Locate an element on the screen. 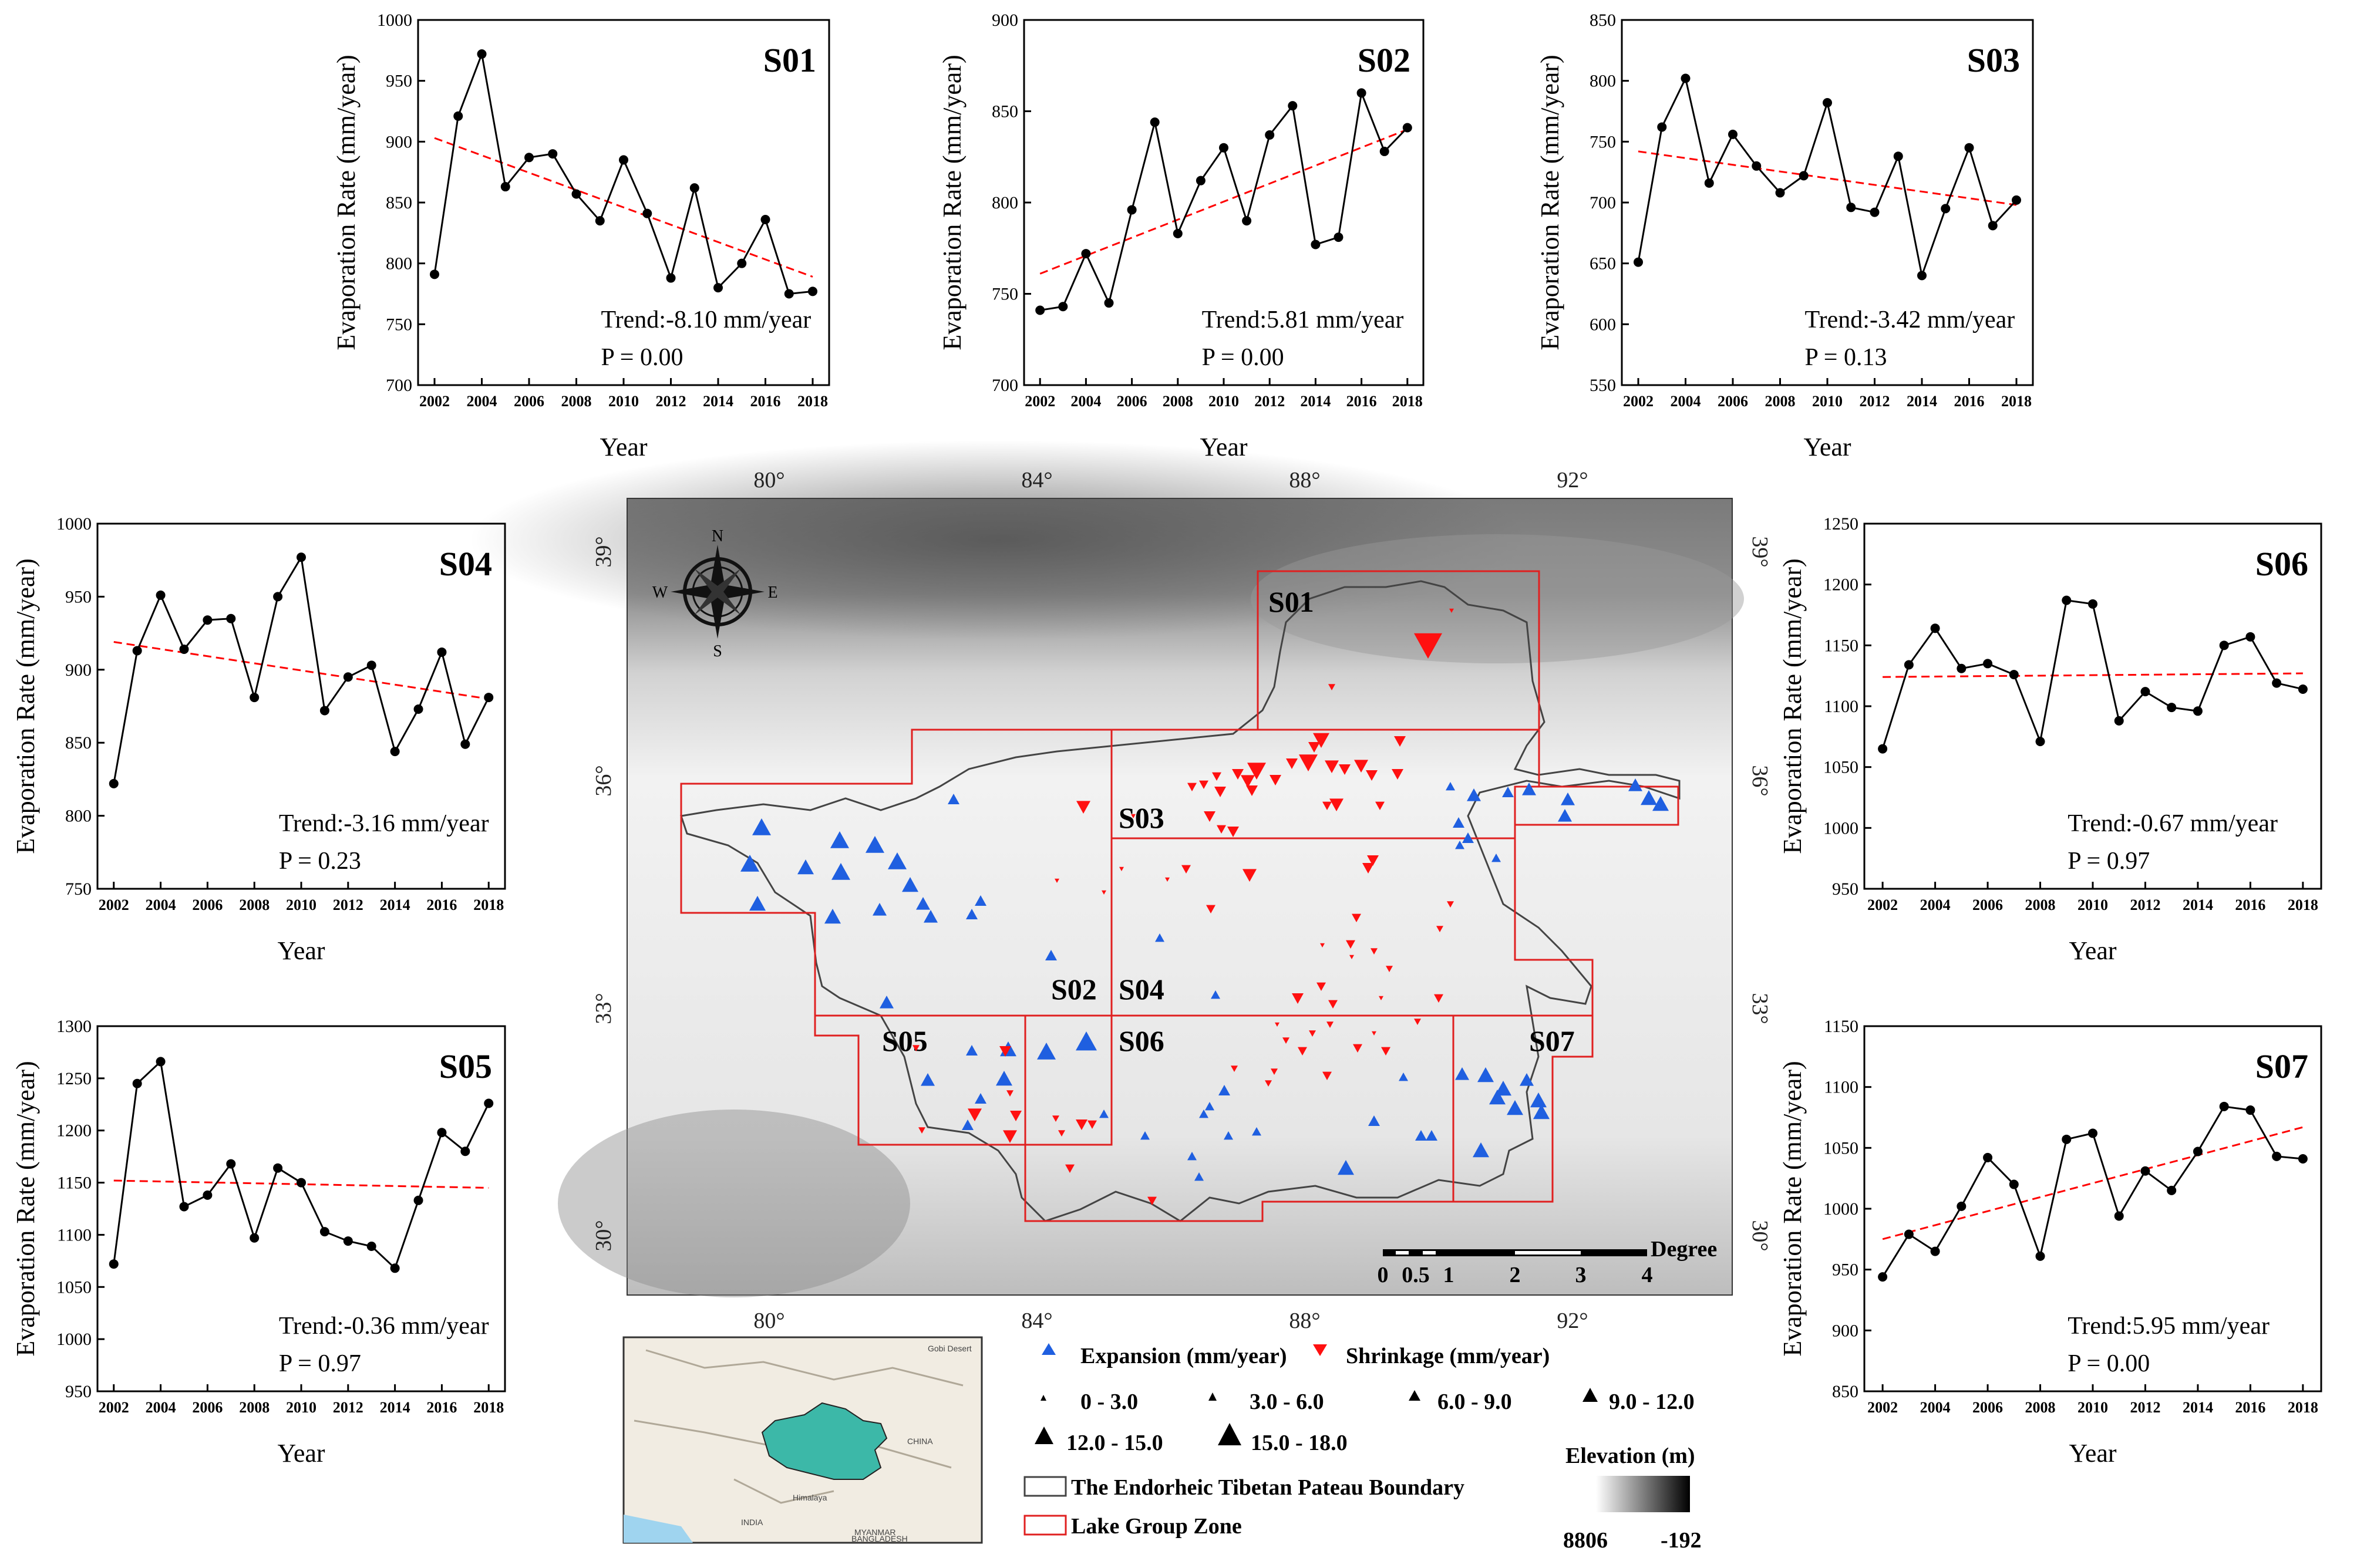 The width and height of the screenshot is (2357, 1568). xtick-label: 2016 is located at coordinates (2250, 1407).